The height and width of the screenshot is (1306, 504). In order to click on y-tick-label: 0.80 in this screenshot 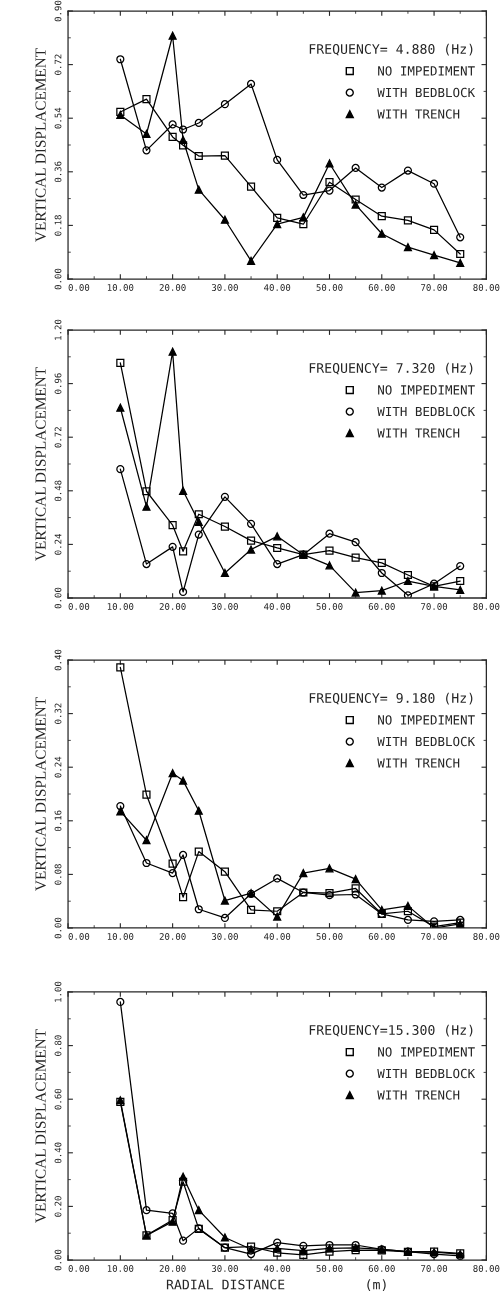, I will do `click(58, 1045)`.